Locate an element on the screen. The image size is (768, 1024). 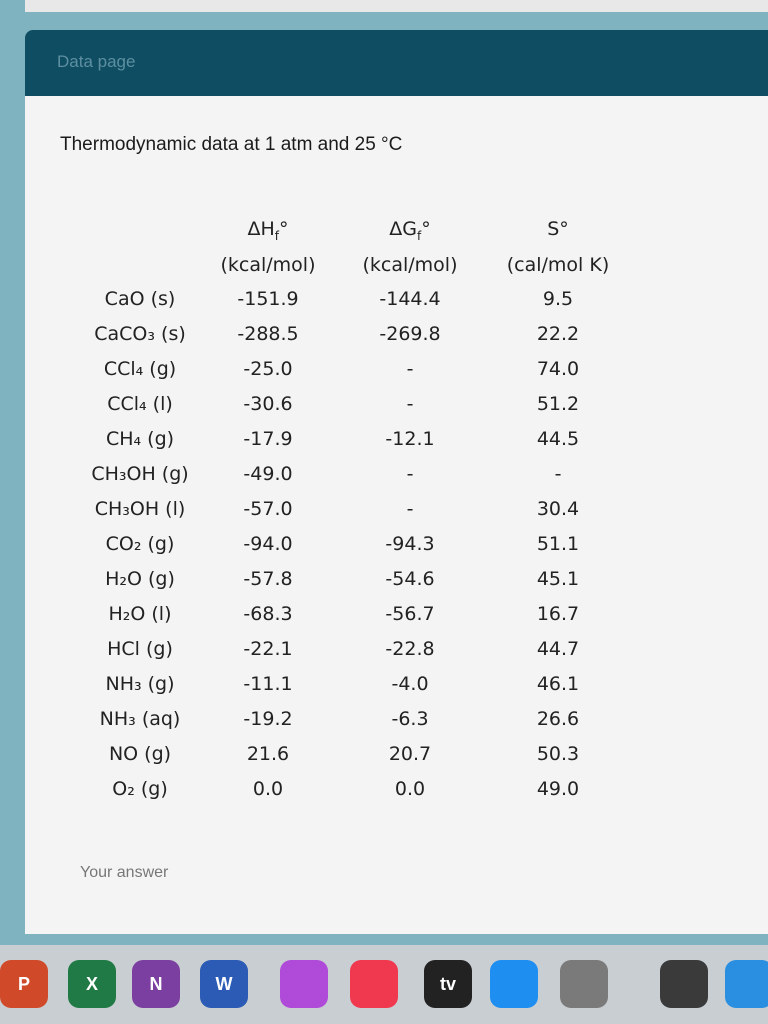
dock-icon: P is located at coordinates (24, 984).